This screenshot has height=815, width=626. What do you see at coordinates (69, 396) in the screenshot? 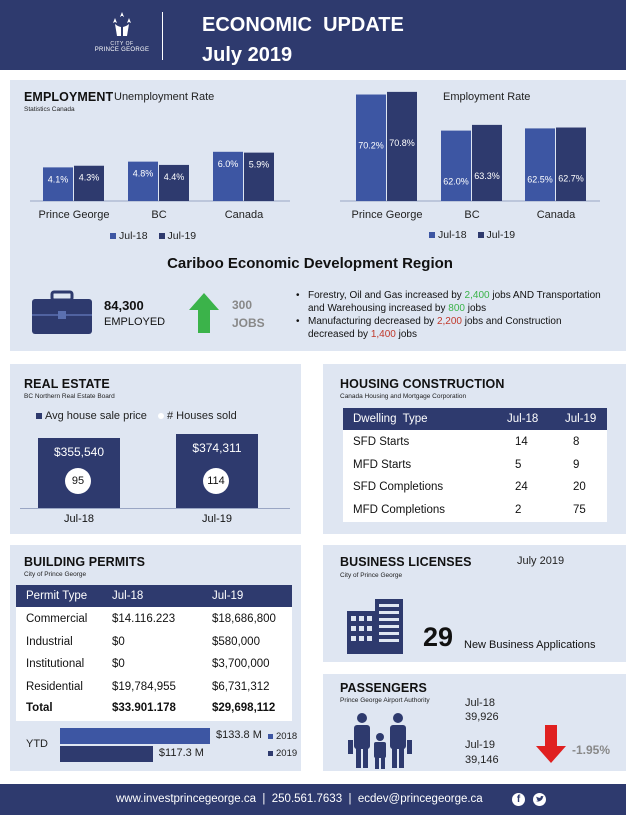
I see `real-estate-source: BC Northern Real Estate Board` at bounding box center [69, 396].